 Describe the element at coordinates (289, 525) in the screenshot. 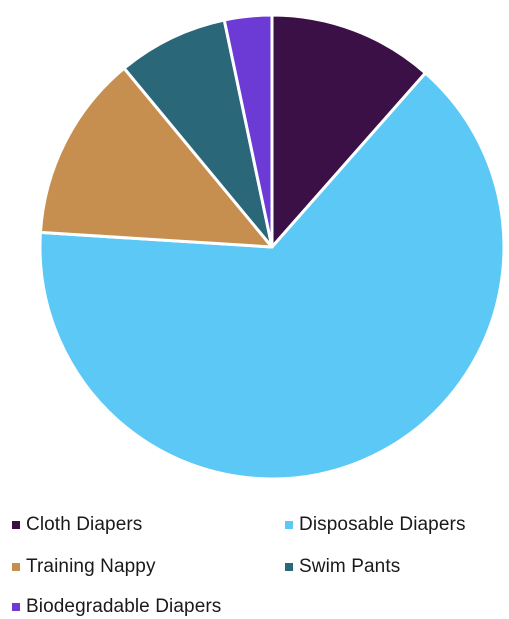

I see `legend-swatch-disposable-diapers` at that location.